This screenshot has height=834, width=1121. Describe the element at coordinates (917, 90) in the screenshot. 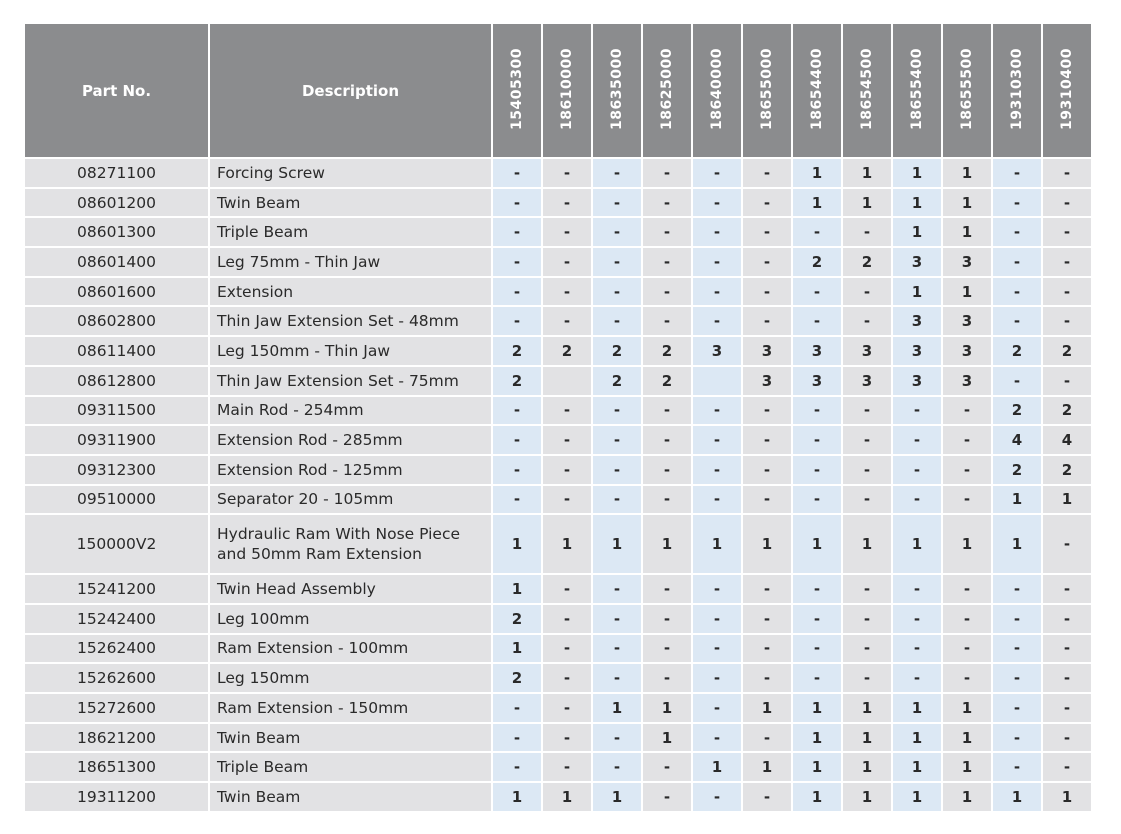

I see `header-kit-18655400: 18655400` at that location.